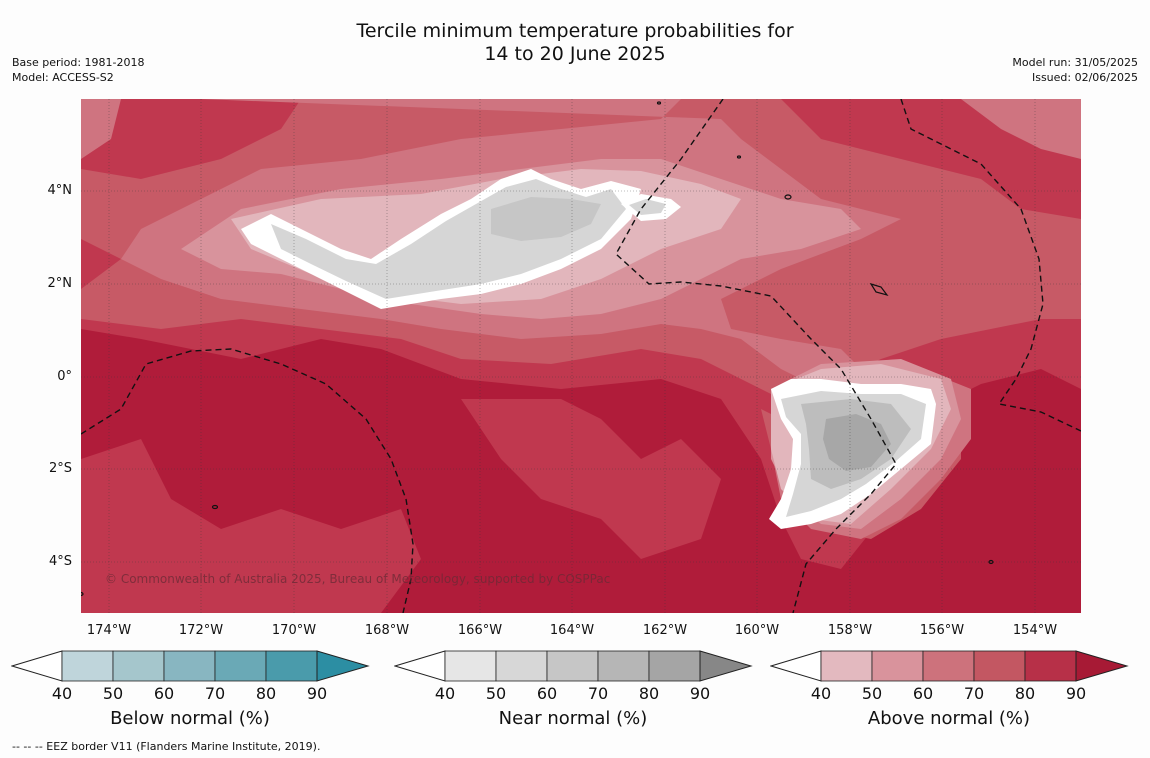 The height and width of the screenshot is (758, 1150). What do you see at coordinates (757, 630) in the screenshot?
I see `lon-label-160w: 160°W` at bounding box center [757, 630].